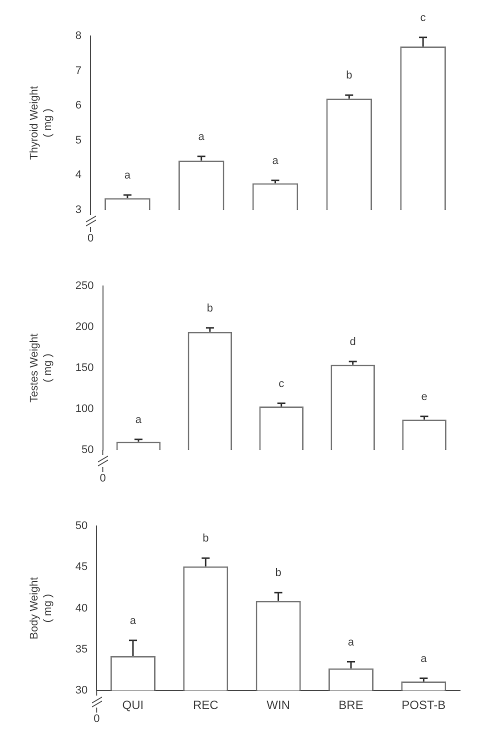  Describe the element at coordinates (424, 705) in the screenshot. I see `x-tick-label: POST-B` at that location.